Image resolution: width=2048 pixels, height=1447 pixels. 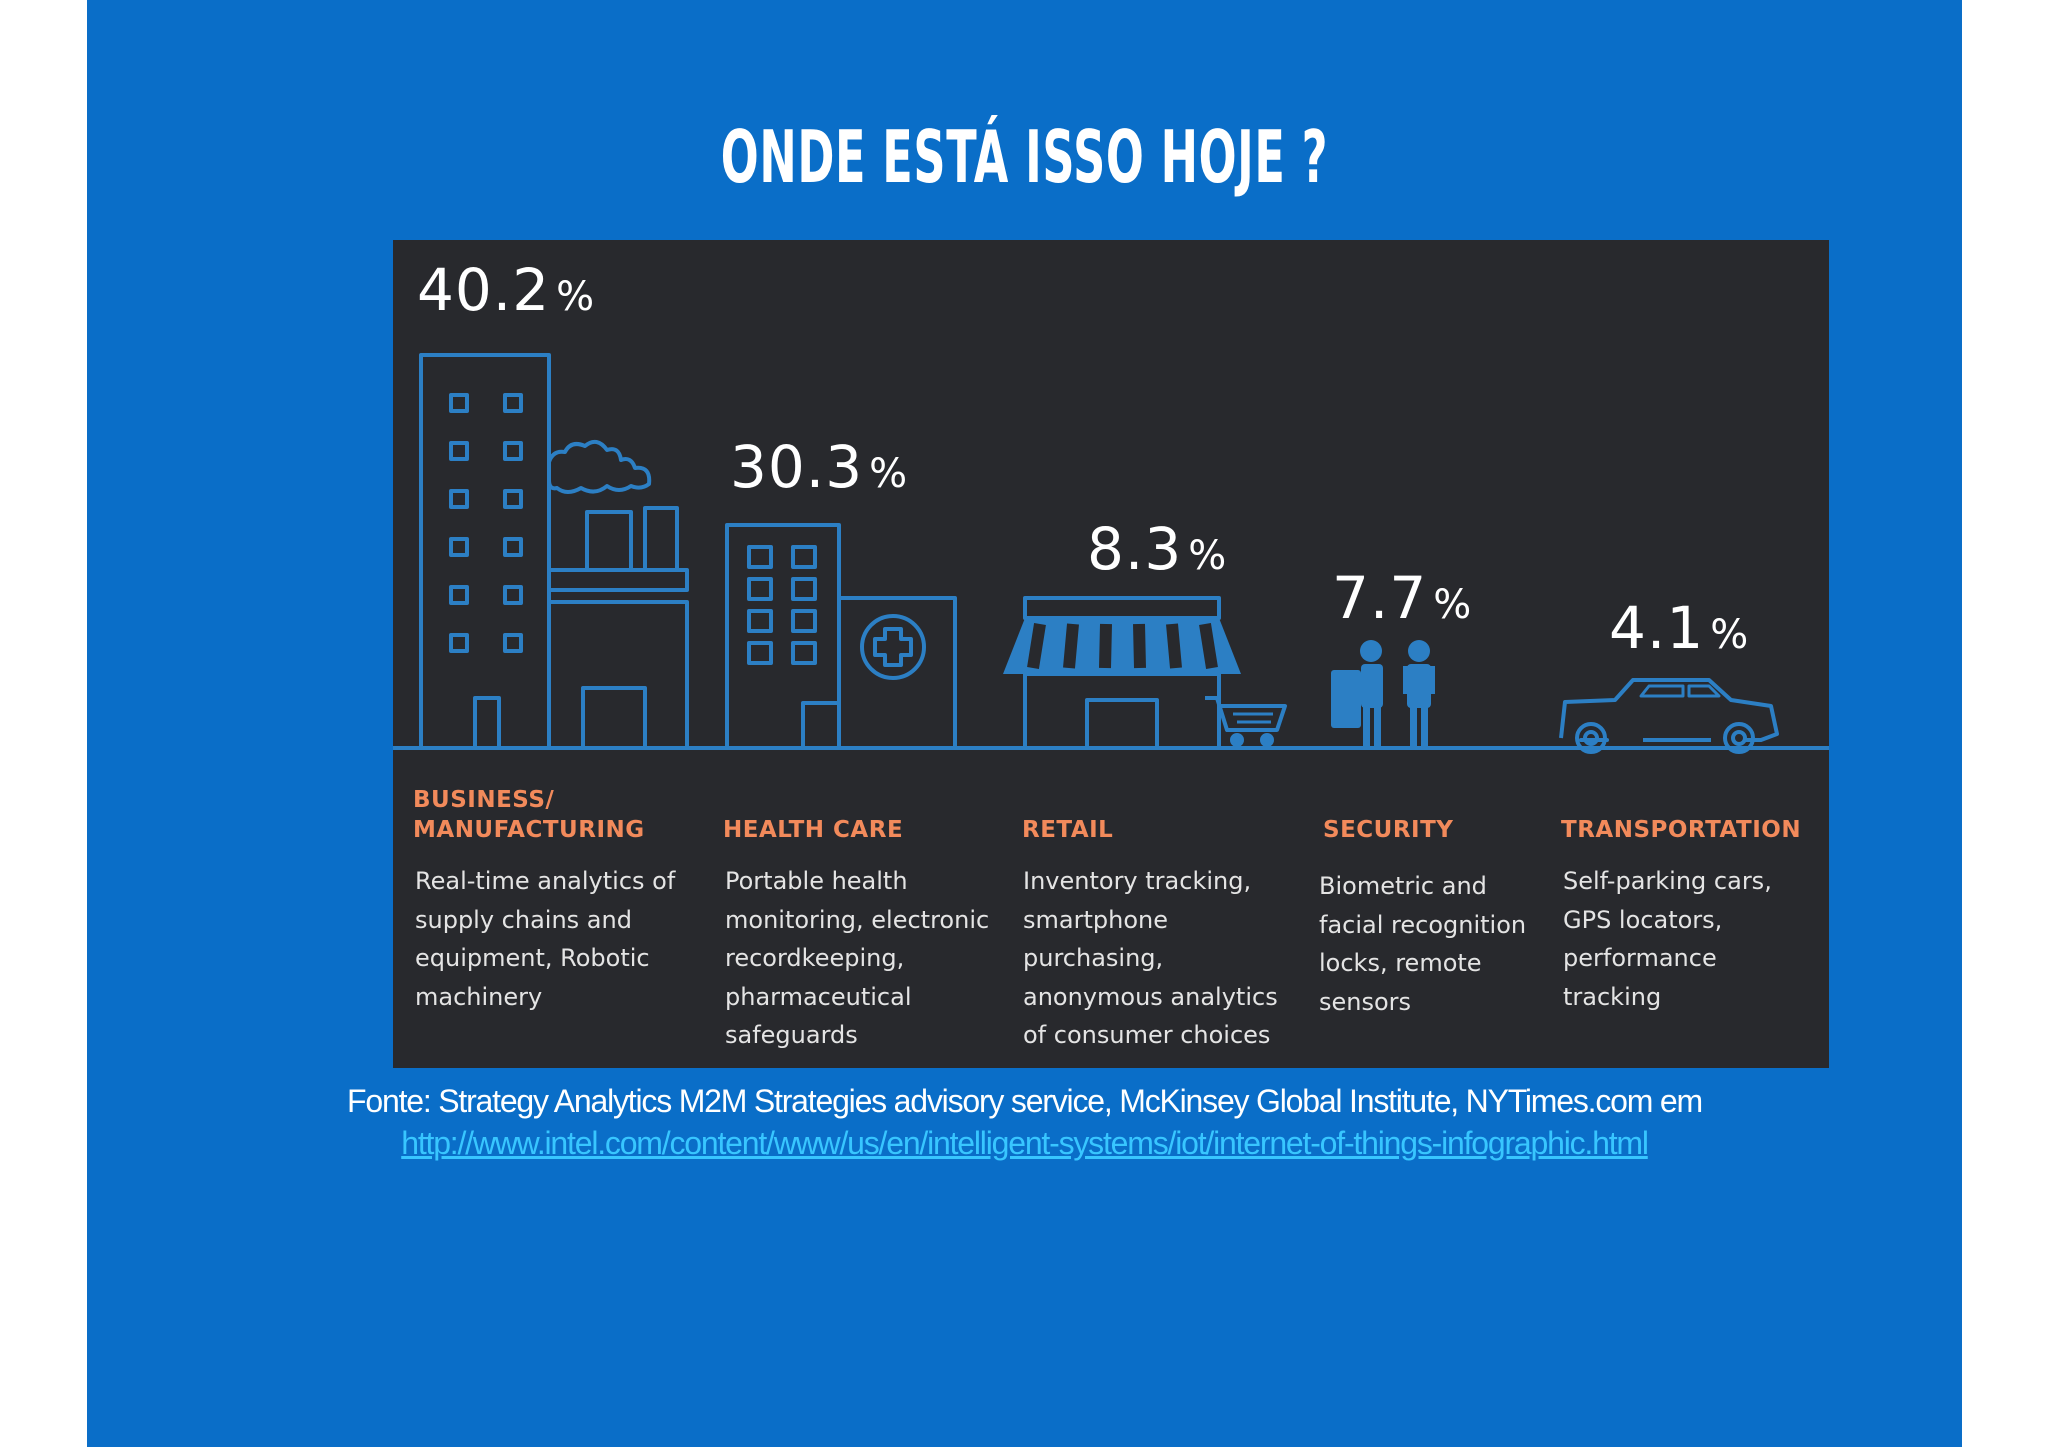 I want to click on factory-icon, so click(x=554, y=551).